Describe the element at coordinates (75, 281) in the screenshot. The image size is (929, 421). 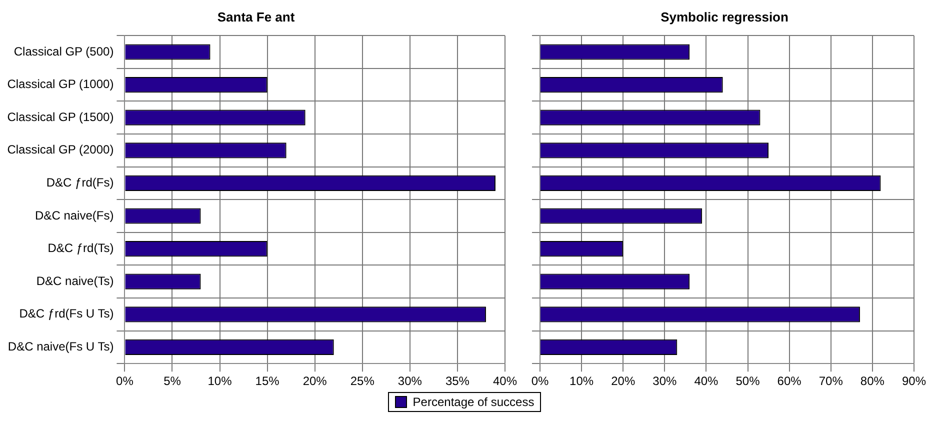
I see `y-tick-label: D&C naive(Ts)` at that location.